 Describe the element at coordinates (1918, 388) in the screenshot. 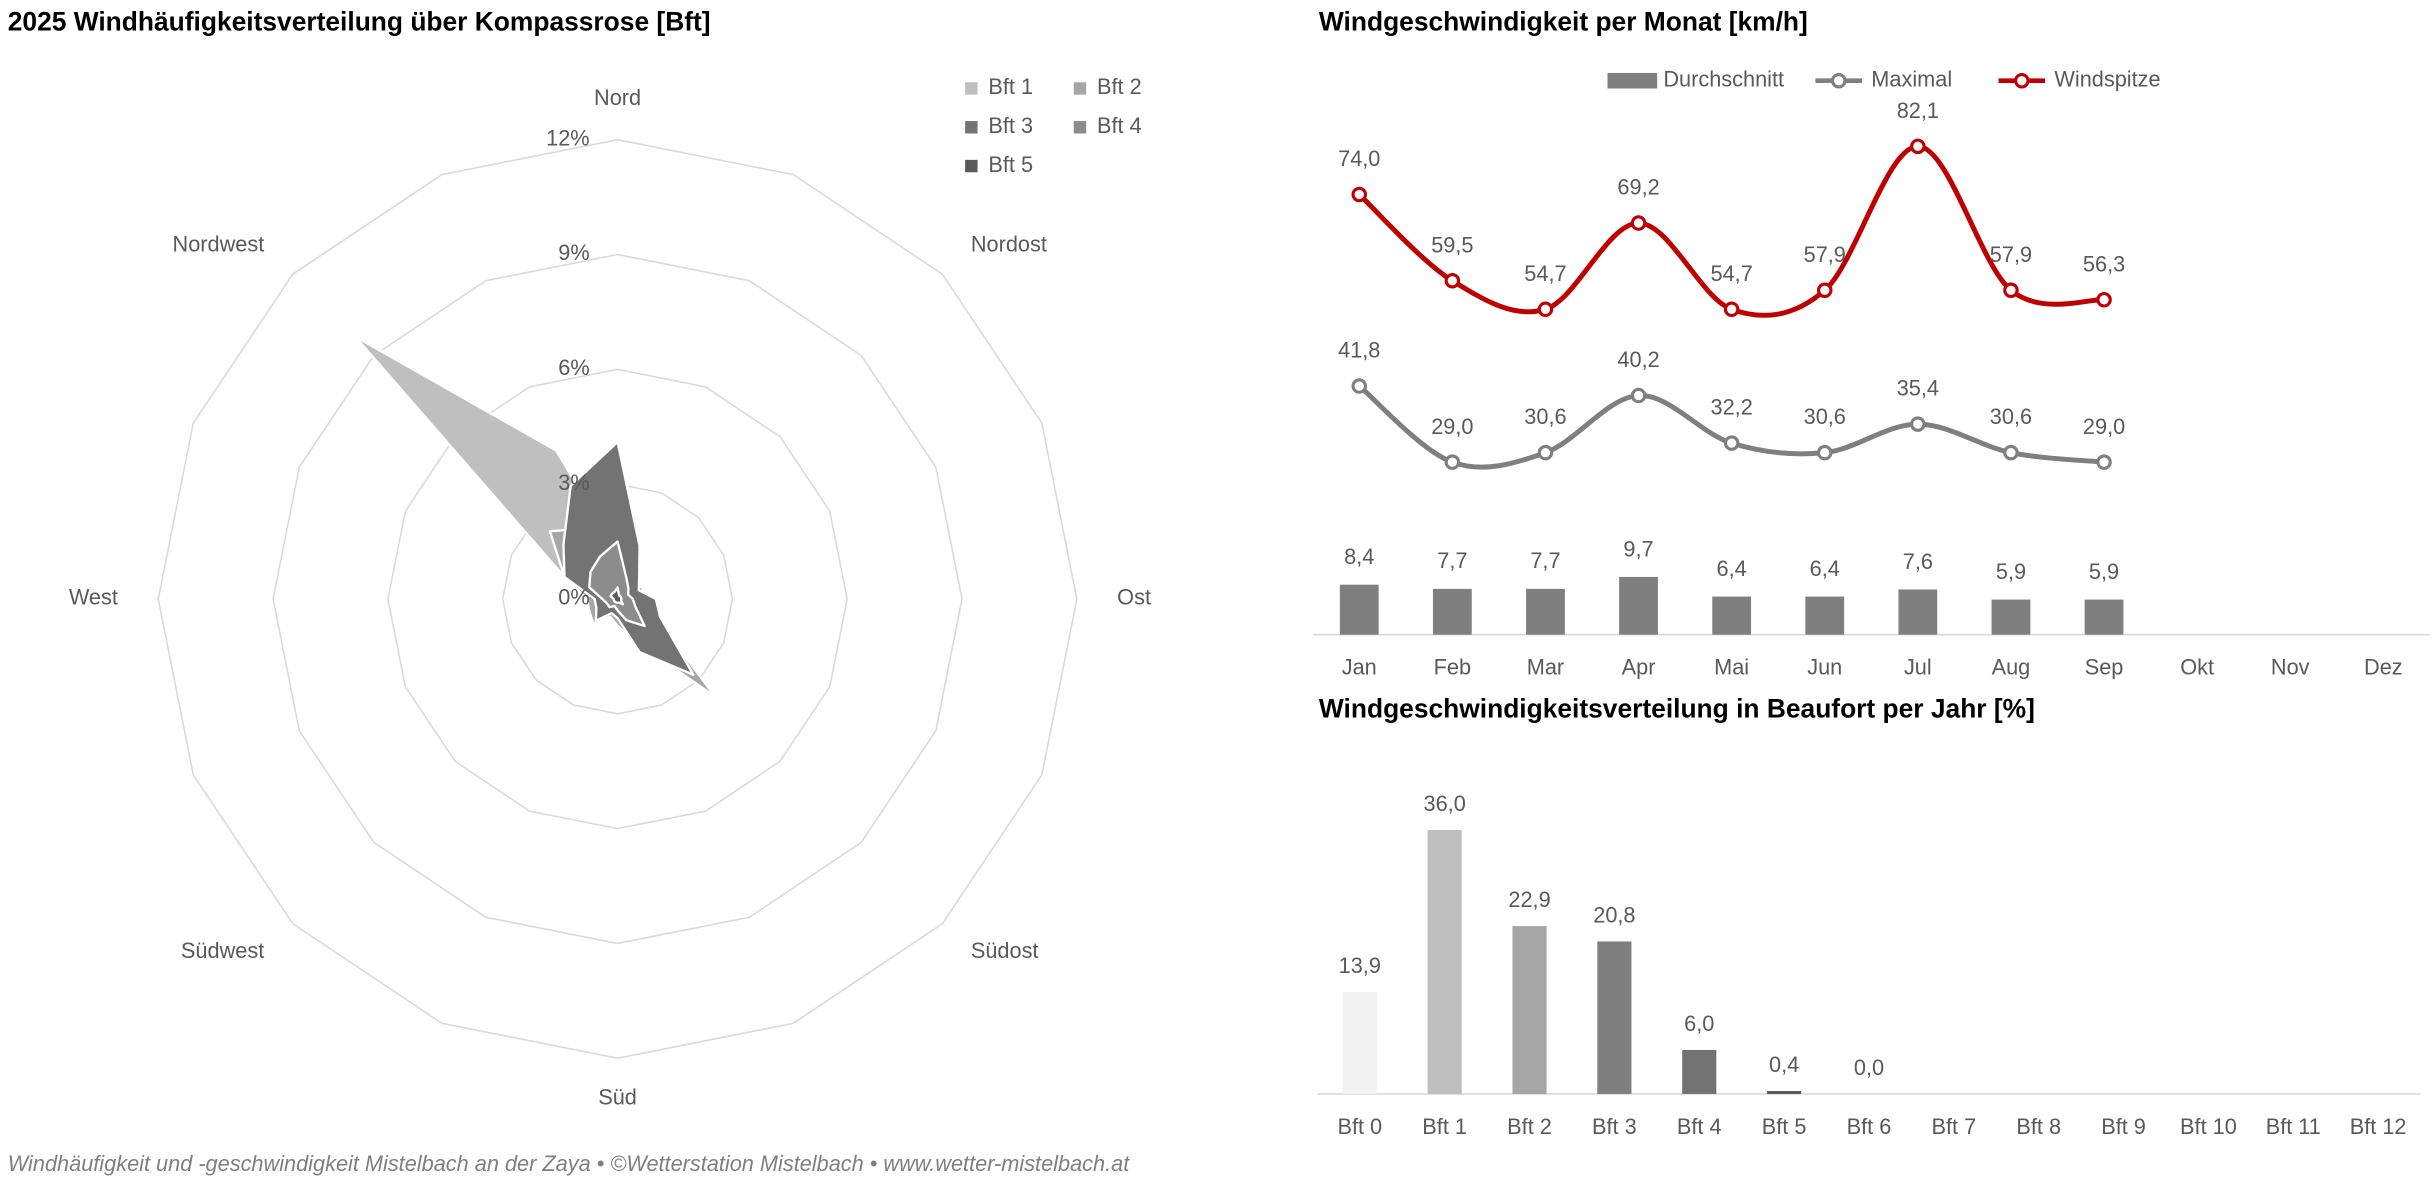

I see `data-label: 35,4` at that location.